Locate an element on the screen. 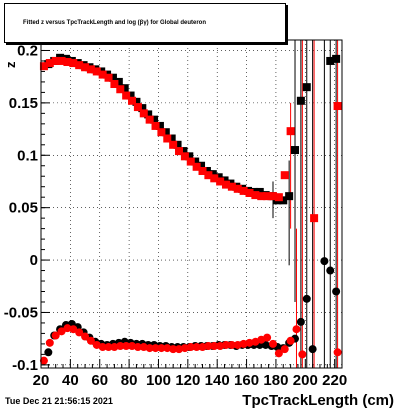  x-tick-label: 20 is located at coordinates (41, 380).